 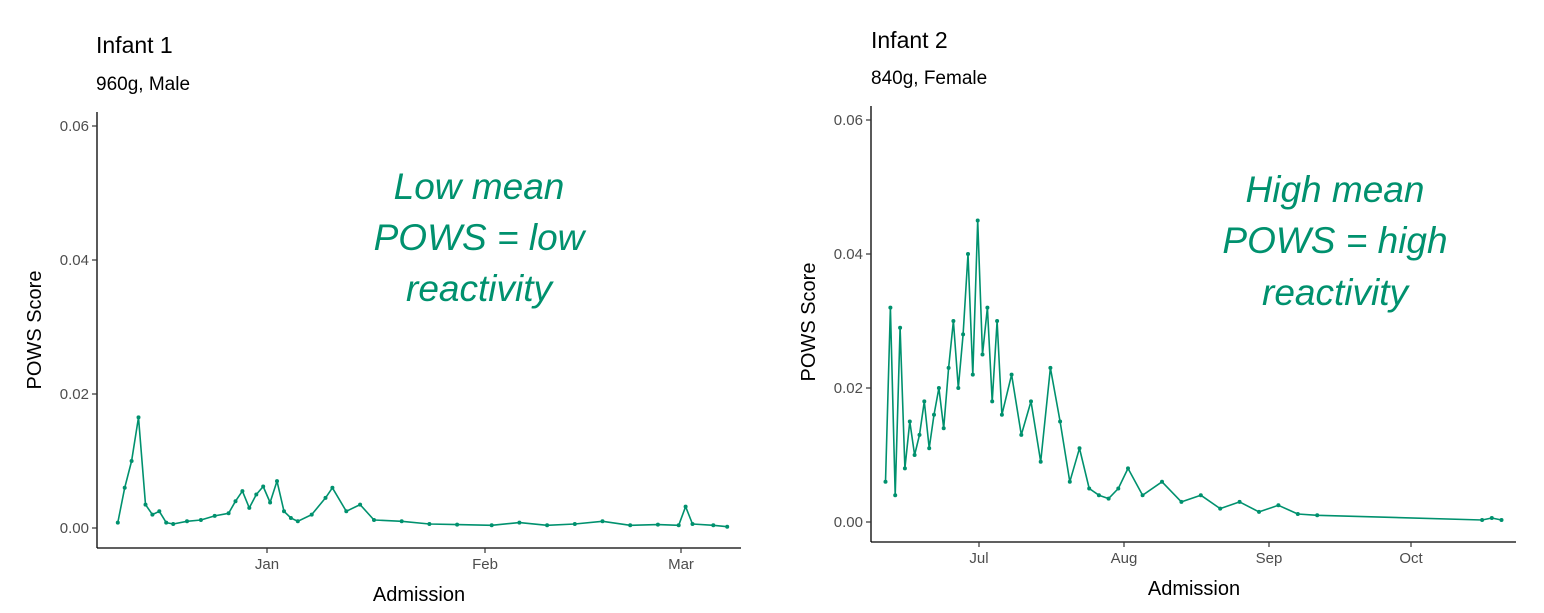 What do you see at coordinates (74, 528) in the screenshot?
I see `chart-1-y-tick-label: 0.00` at bounding box center [74, 528].